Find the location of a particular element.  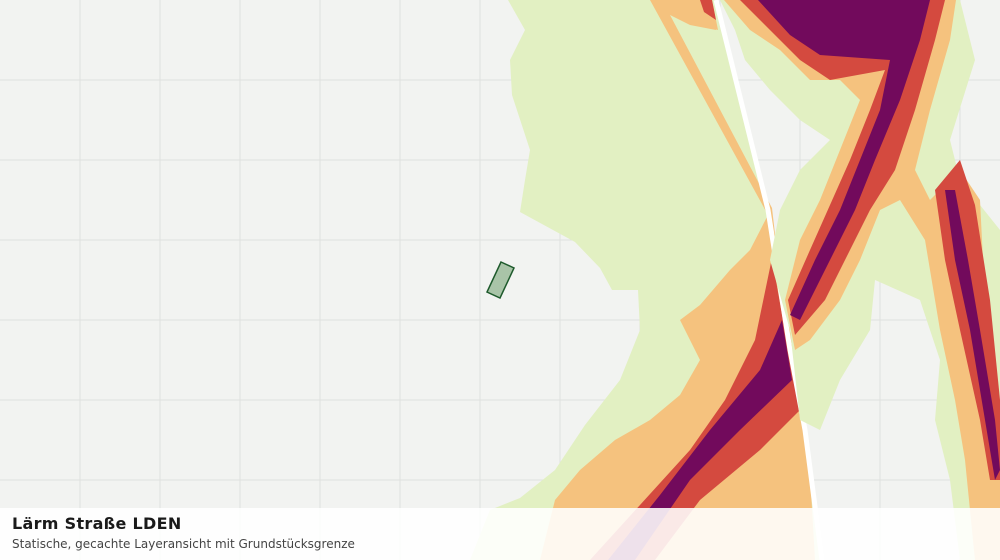

layer-title: Lärm Straße LDEN is located at coordinates (97, 523).